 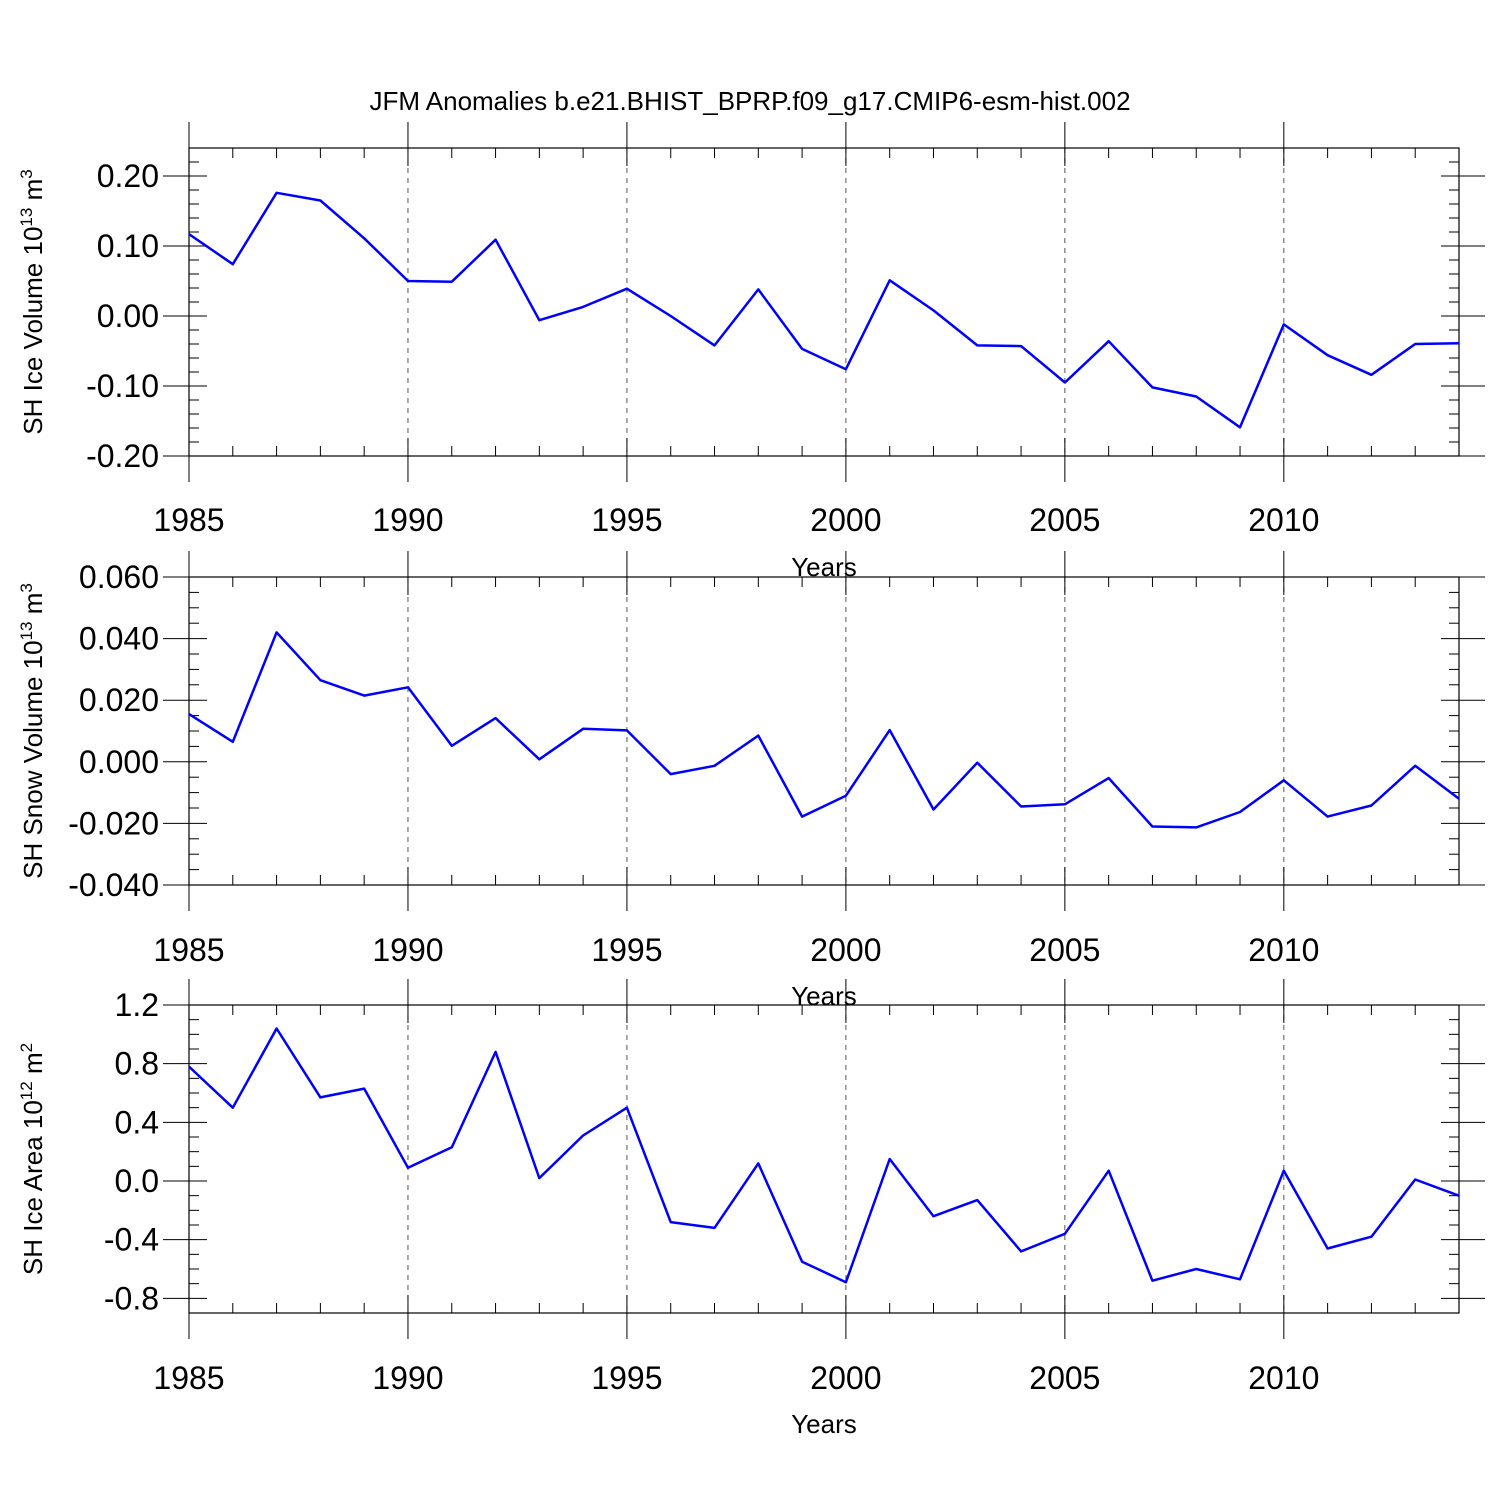 What do you see at coordinates (122, 456) in the screenshot?
I see `y-tick-label: -0.20` at bounding box center [122, 456].